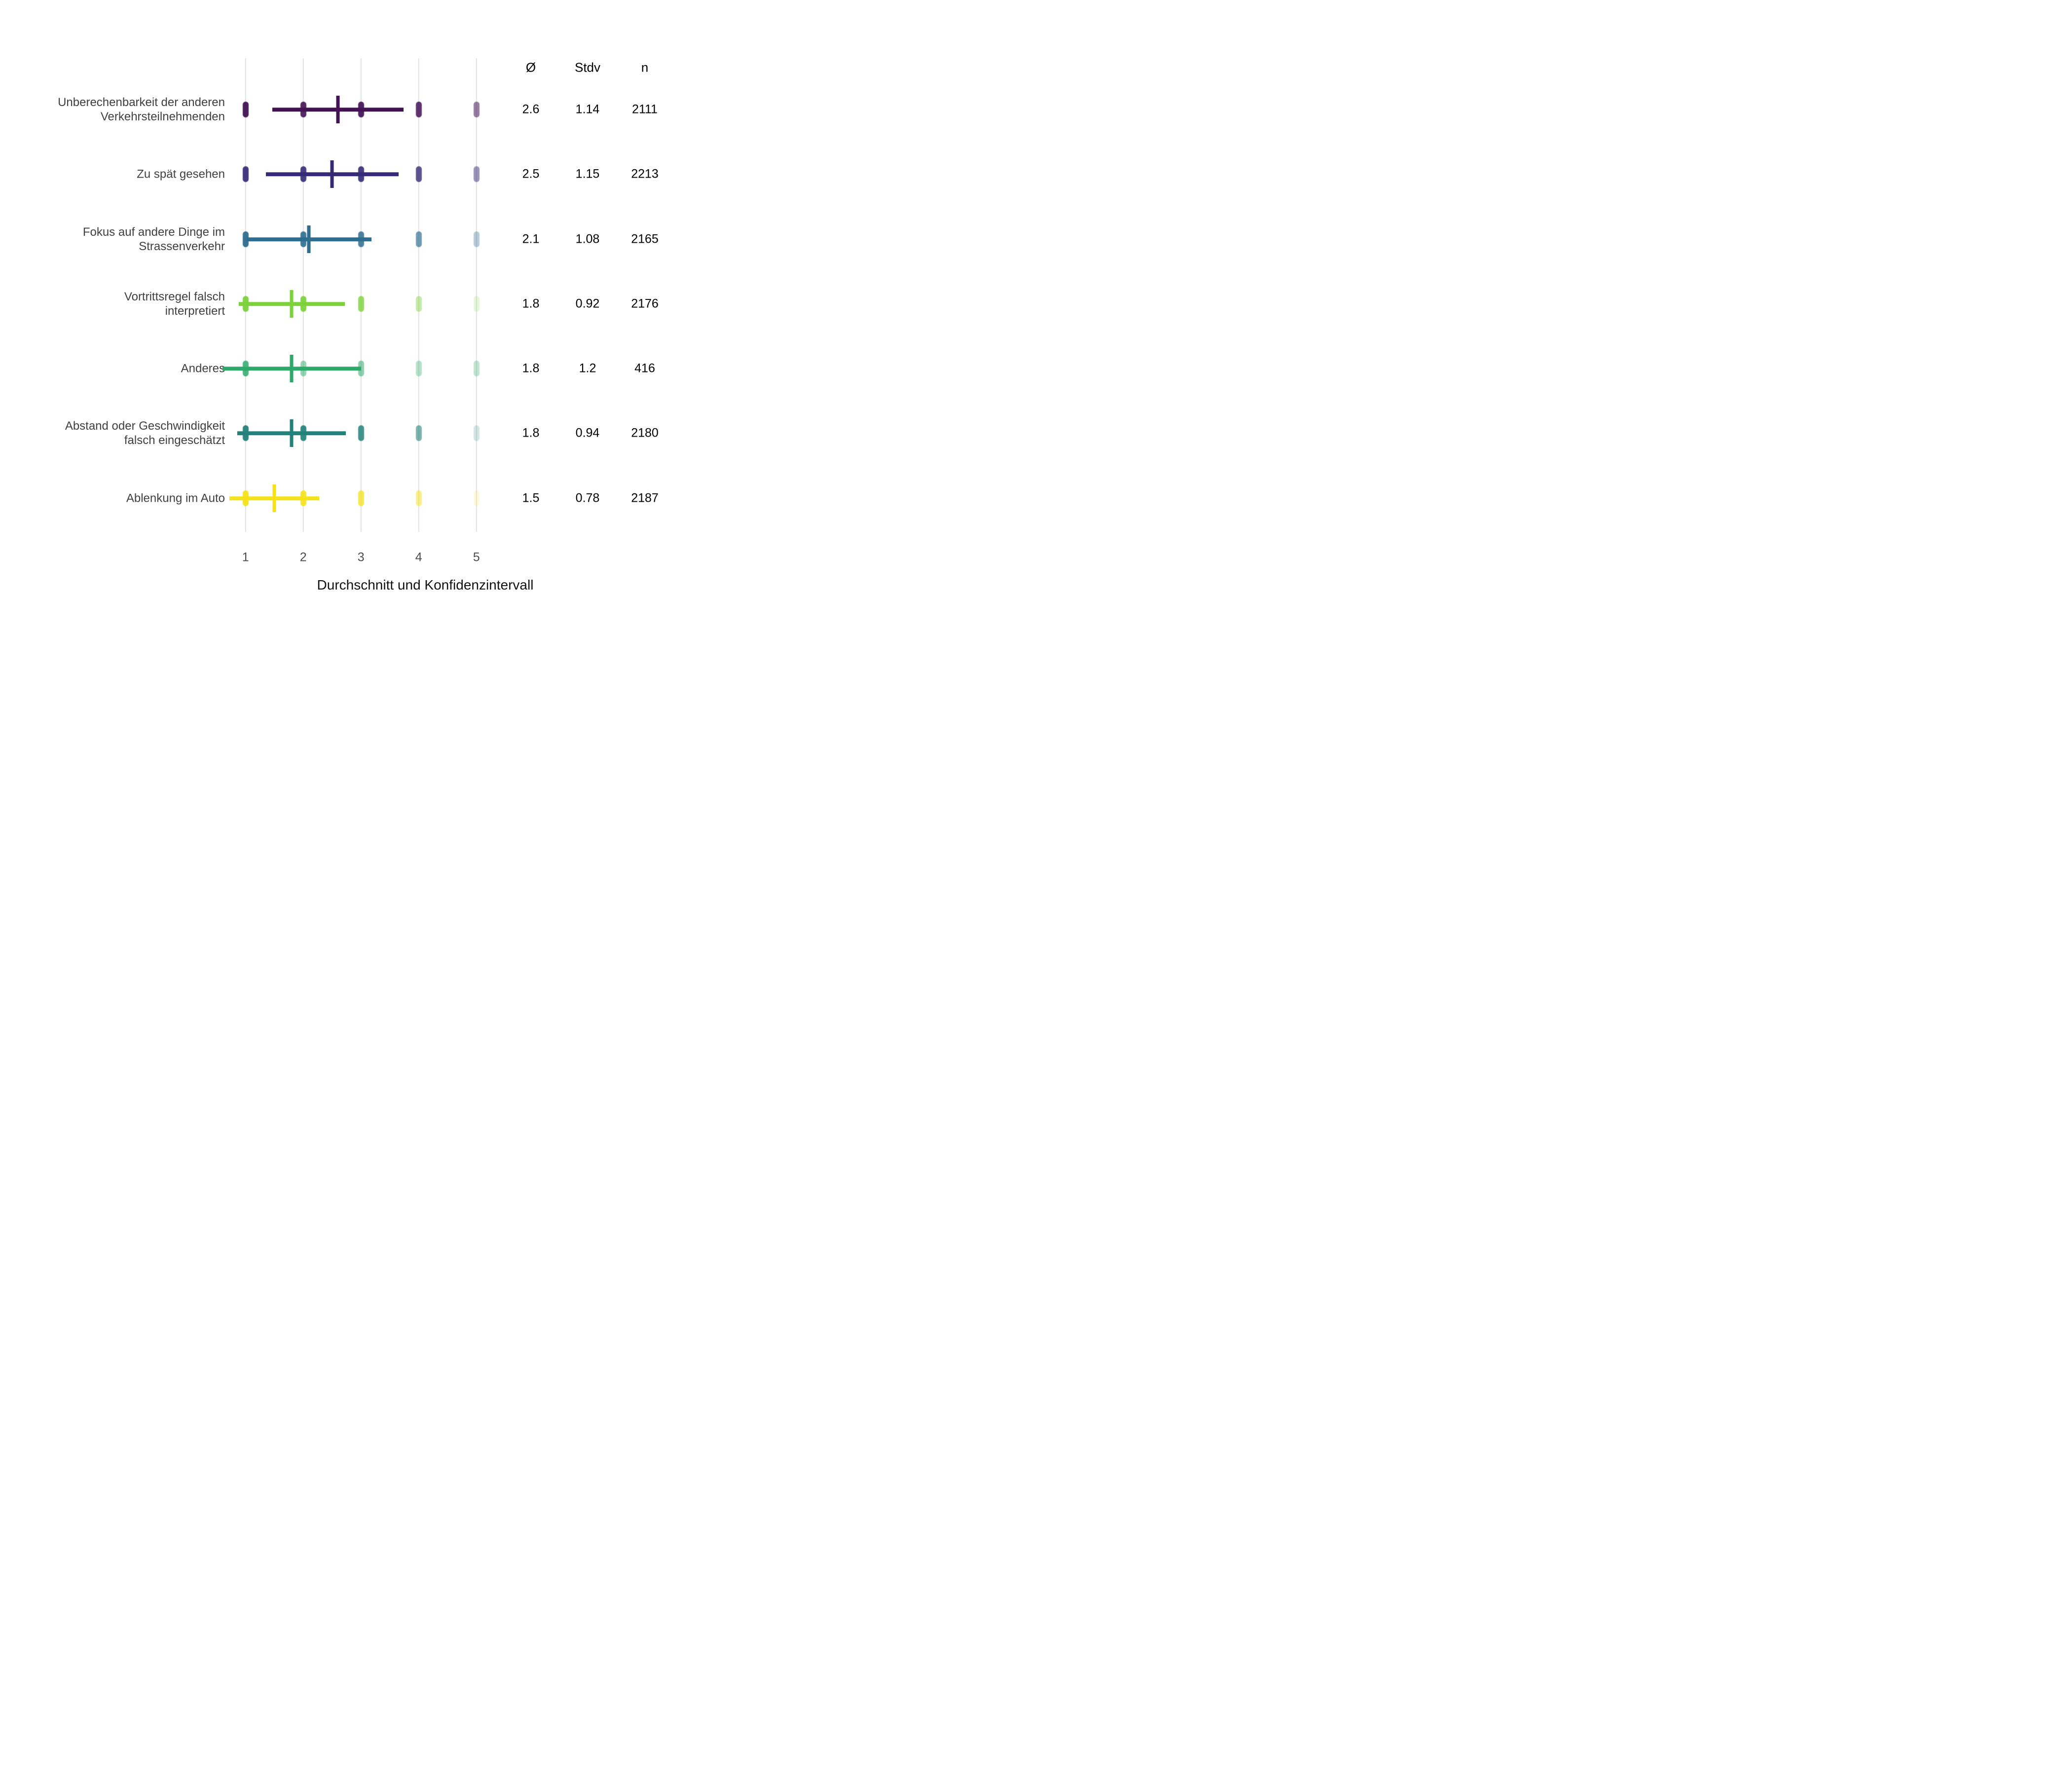 The height and width of the screenshot is (1776, 2072). Describe the element at coordinates (531, 498) in the screenshot. I see `mean-value: 1.5` at that location.